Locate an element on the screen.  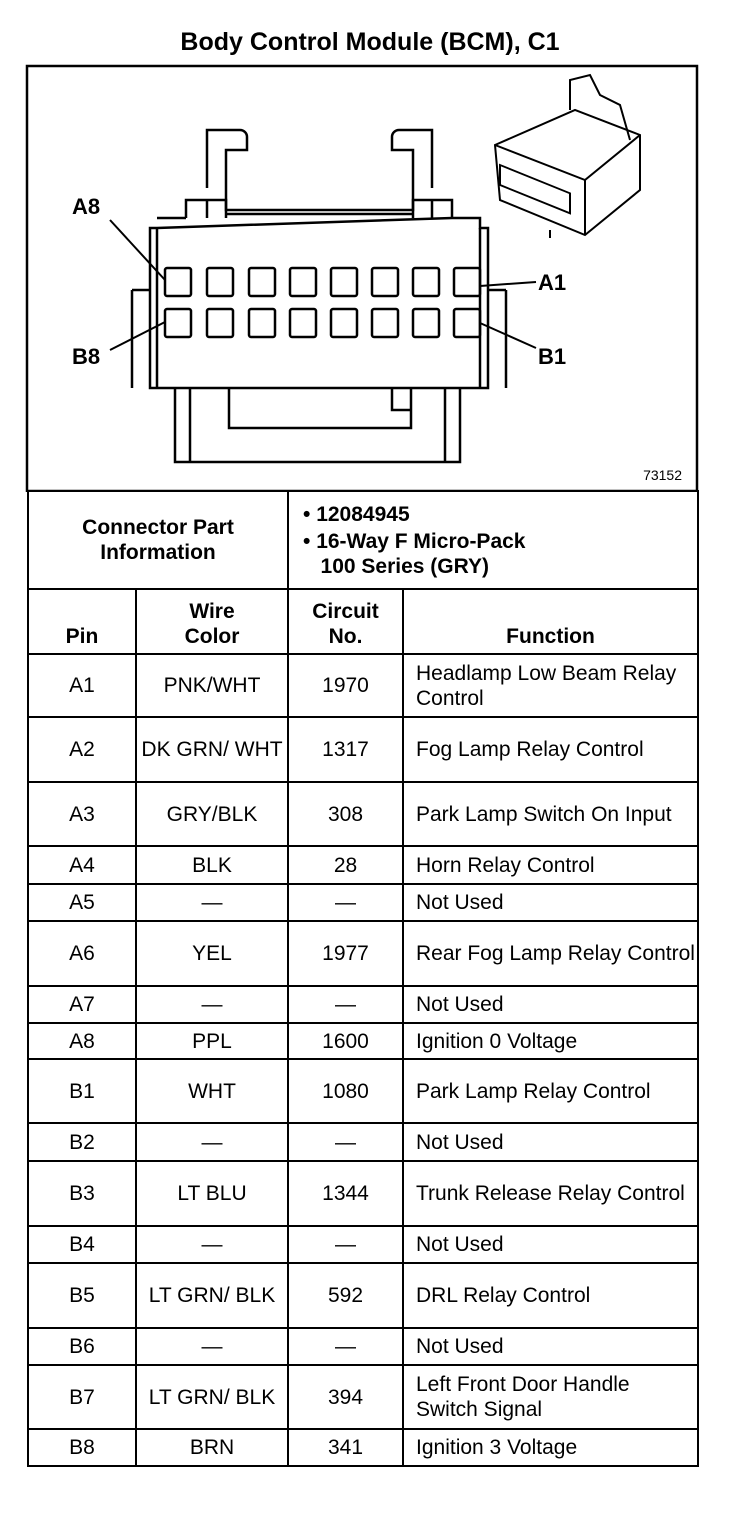
wire-color-cell: LT BLU is located at coordinates (212, 1193).